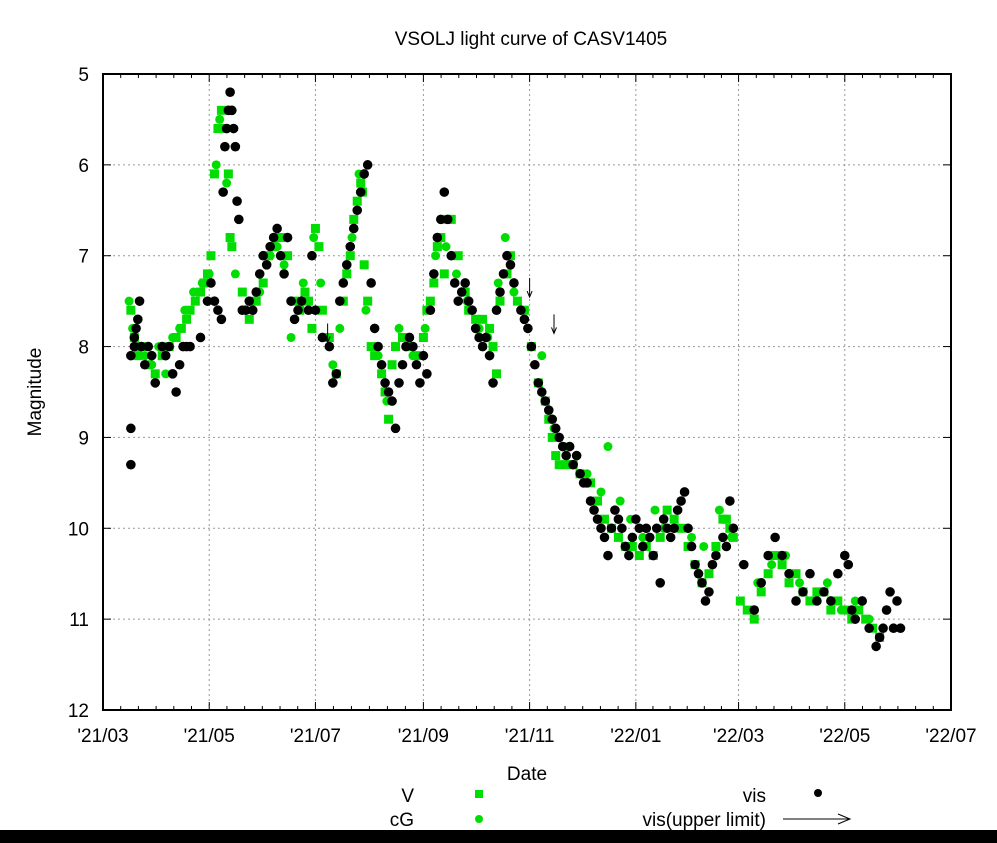 Image resolution: width=997 pixels, height=843 pixels. I want to click on y-tick-label: 6, so click(83, 166).